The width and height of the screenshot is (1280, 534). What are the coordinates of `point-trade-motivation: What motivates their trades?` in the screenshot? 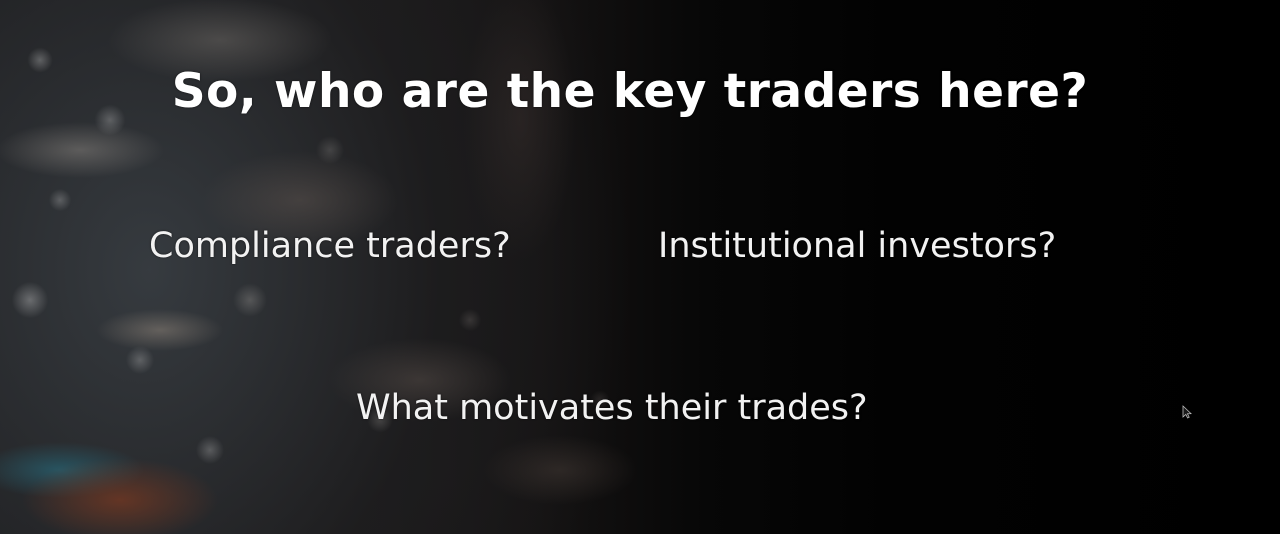 It's located at (612, 408).